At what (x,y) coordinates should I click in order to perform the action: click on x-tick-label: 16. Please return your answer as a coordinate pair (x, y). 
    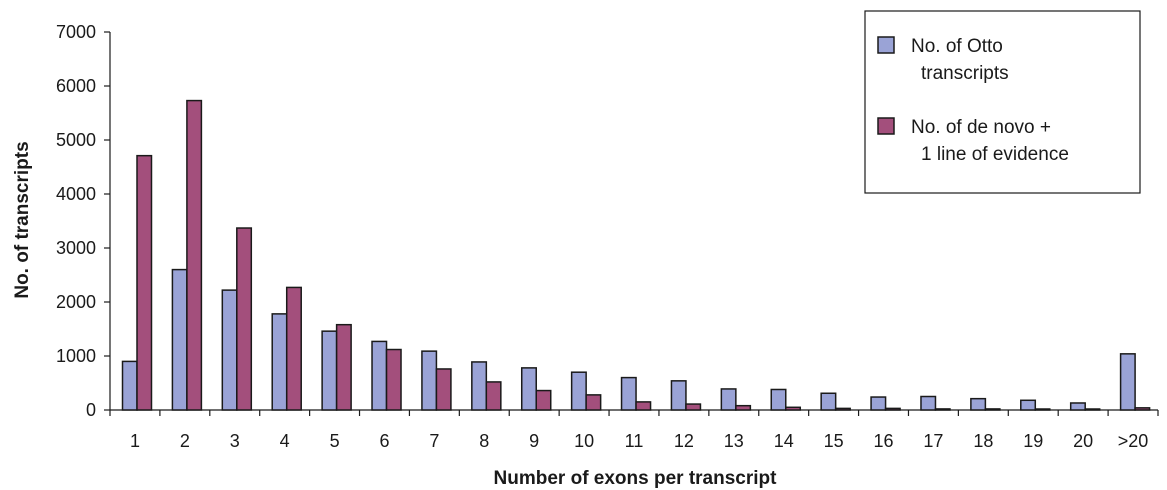
    Looking at the image, I should click on (884, 441).